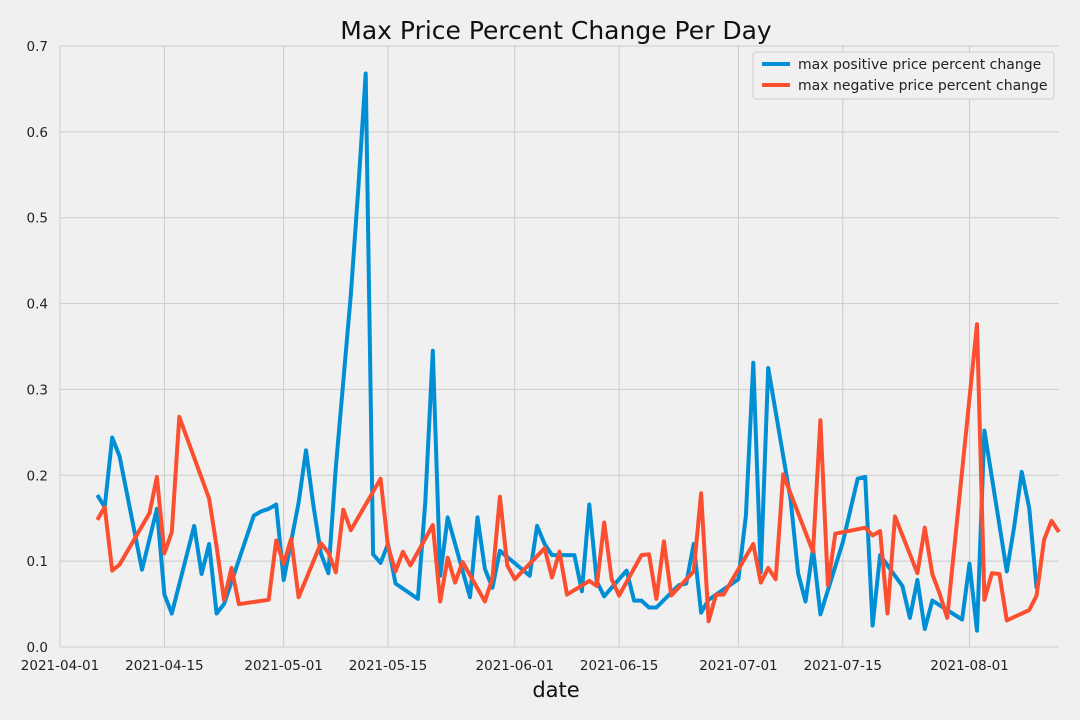  I want to click on x-tick-label: 2021-07-15, so click(843, 666).